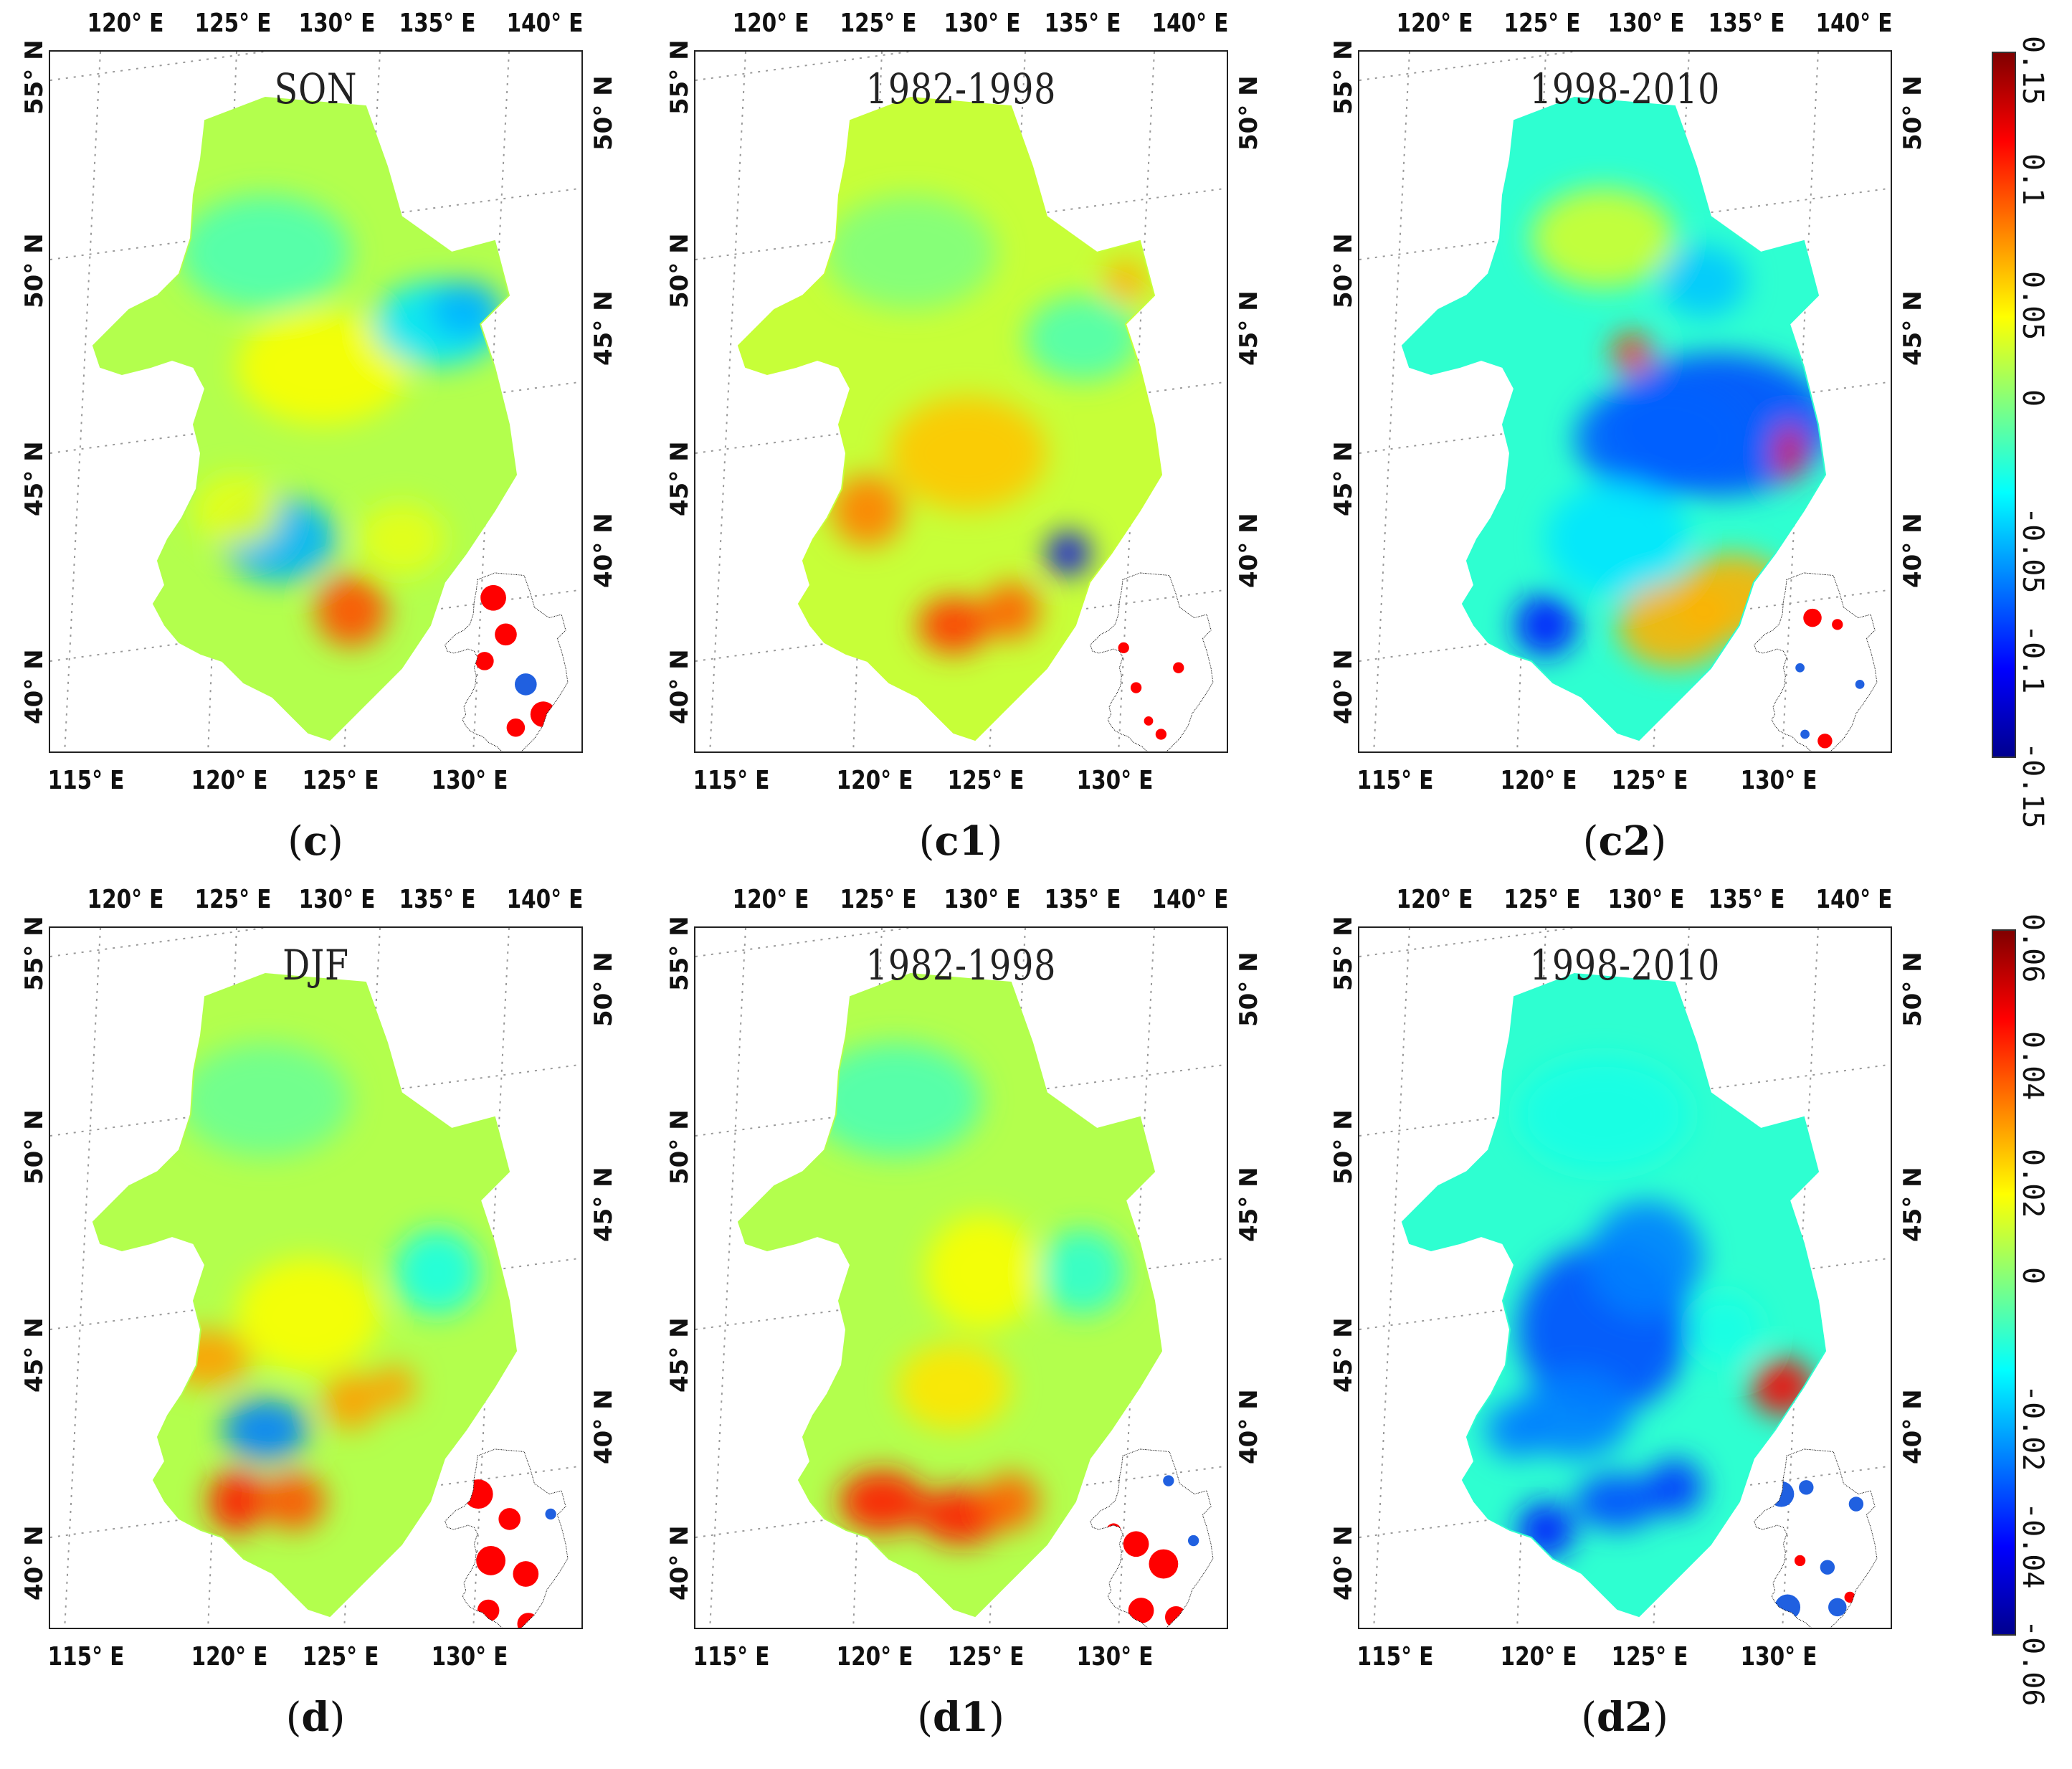 The height and width of the screenshot is (1769, 2072). Describe the element at coordinates (879, 899) in the screenshot. I see `top-tick-label: 125° E` at that location.